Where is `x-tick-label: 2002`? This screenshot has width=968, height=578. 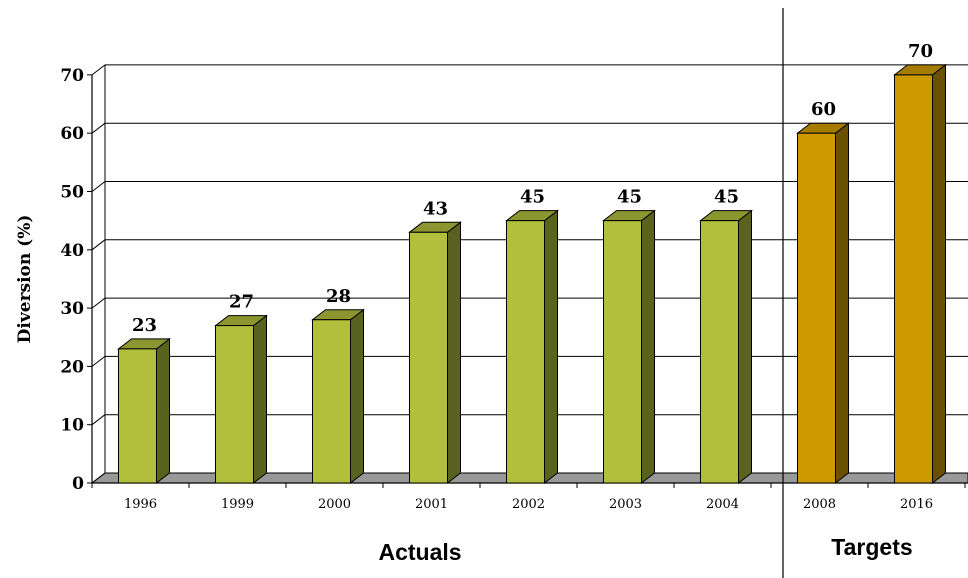
x-tick-label: 2002 is located at coordinates (528, 504).